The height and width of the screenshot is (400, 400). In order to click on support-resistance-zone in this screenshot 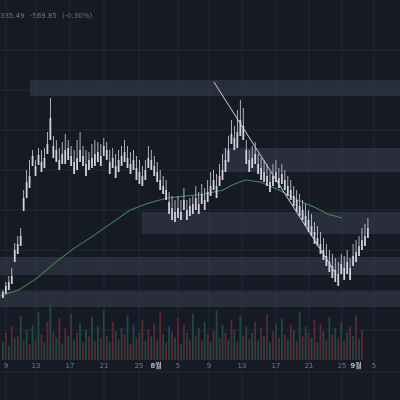, I will do `click(270, 223)`.